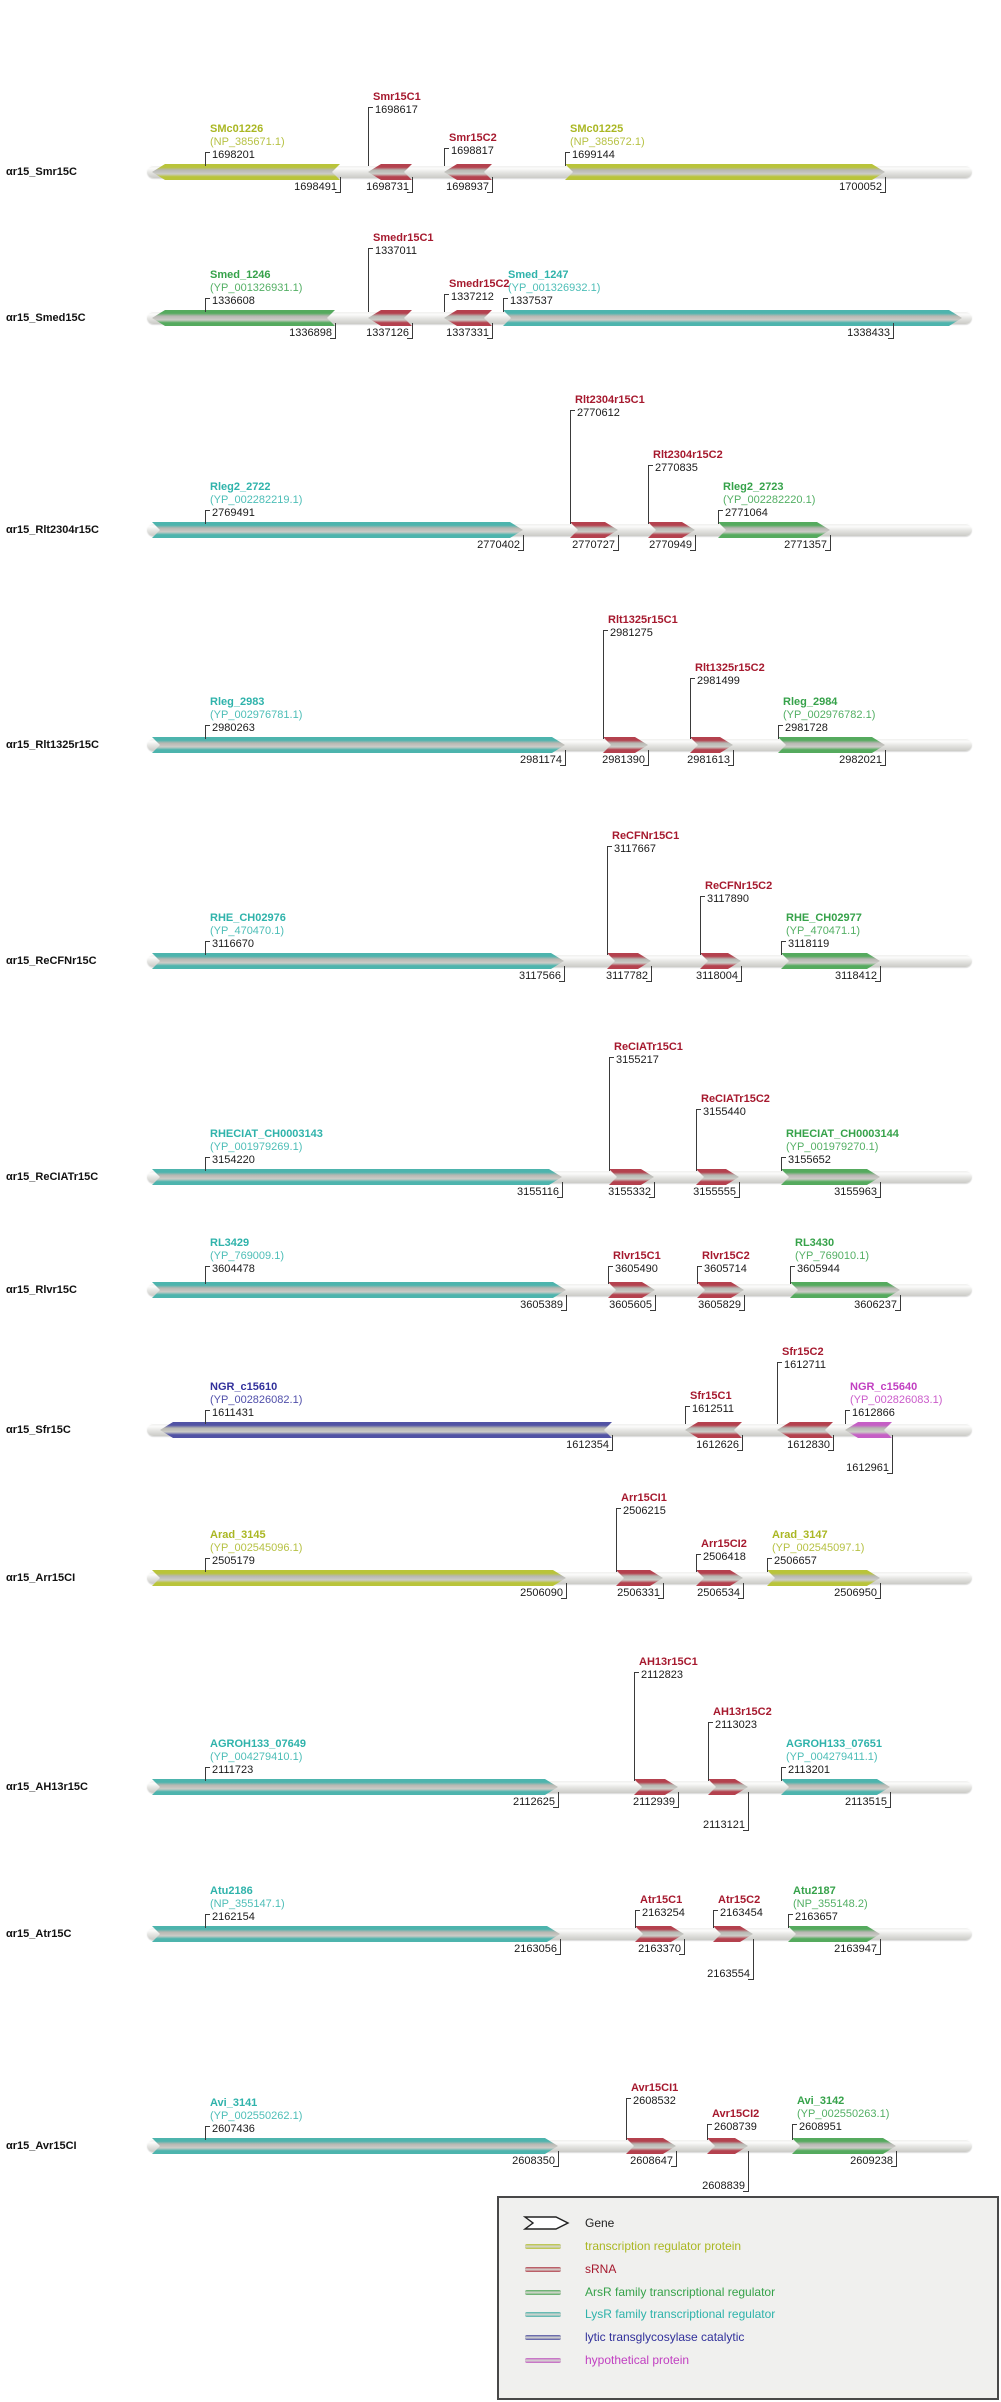 This screenshot has width=1001, height=2402. What do you see at coordinates (479, 284) in the screenshot?
I see `srna-name-label: Smedr15C2` at bounding box center [479, 284].